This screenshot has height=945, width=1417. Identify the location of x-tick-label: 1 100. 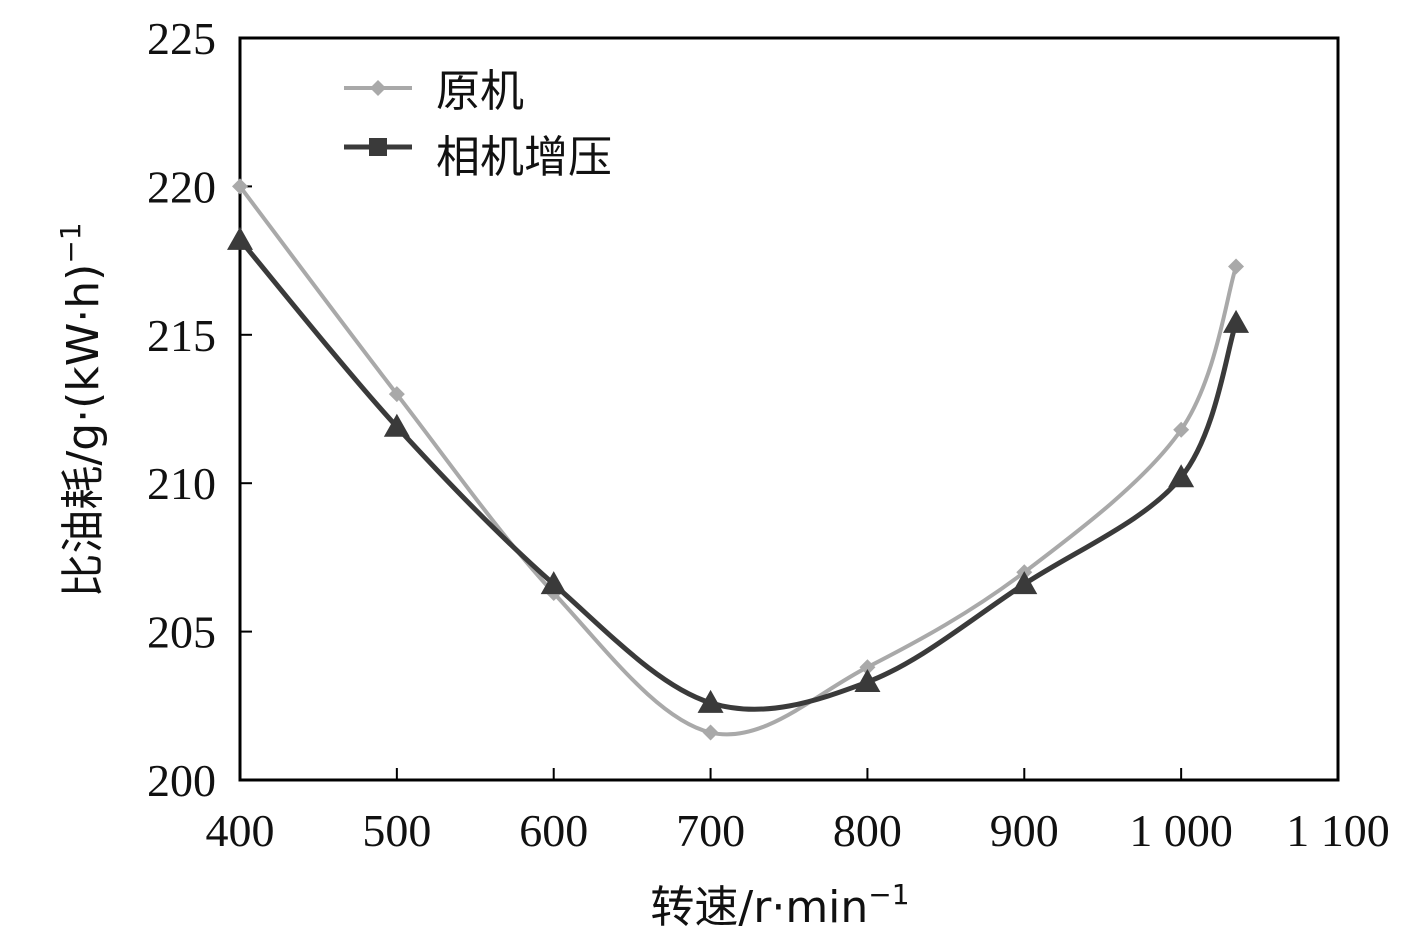
(1338, 830).